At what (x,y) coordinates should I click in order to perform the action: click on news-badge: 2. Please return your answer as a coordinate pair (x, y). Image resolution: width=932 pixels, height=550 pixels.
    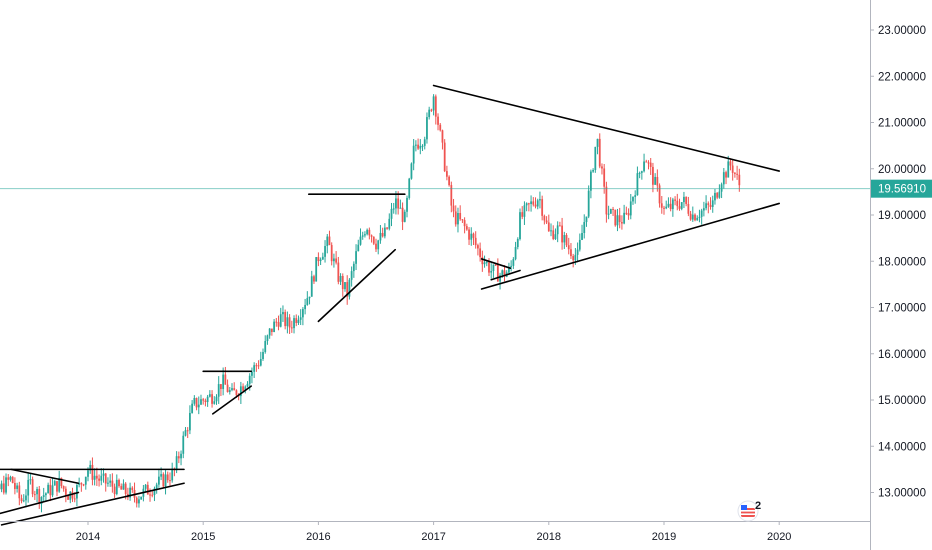
    Looking at the image, I should click on (749, 511).